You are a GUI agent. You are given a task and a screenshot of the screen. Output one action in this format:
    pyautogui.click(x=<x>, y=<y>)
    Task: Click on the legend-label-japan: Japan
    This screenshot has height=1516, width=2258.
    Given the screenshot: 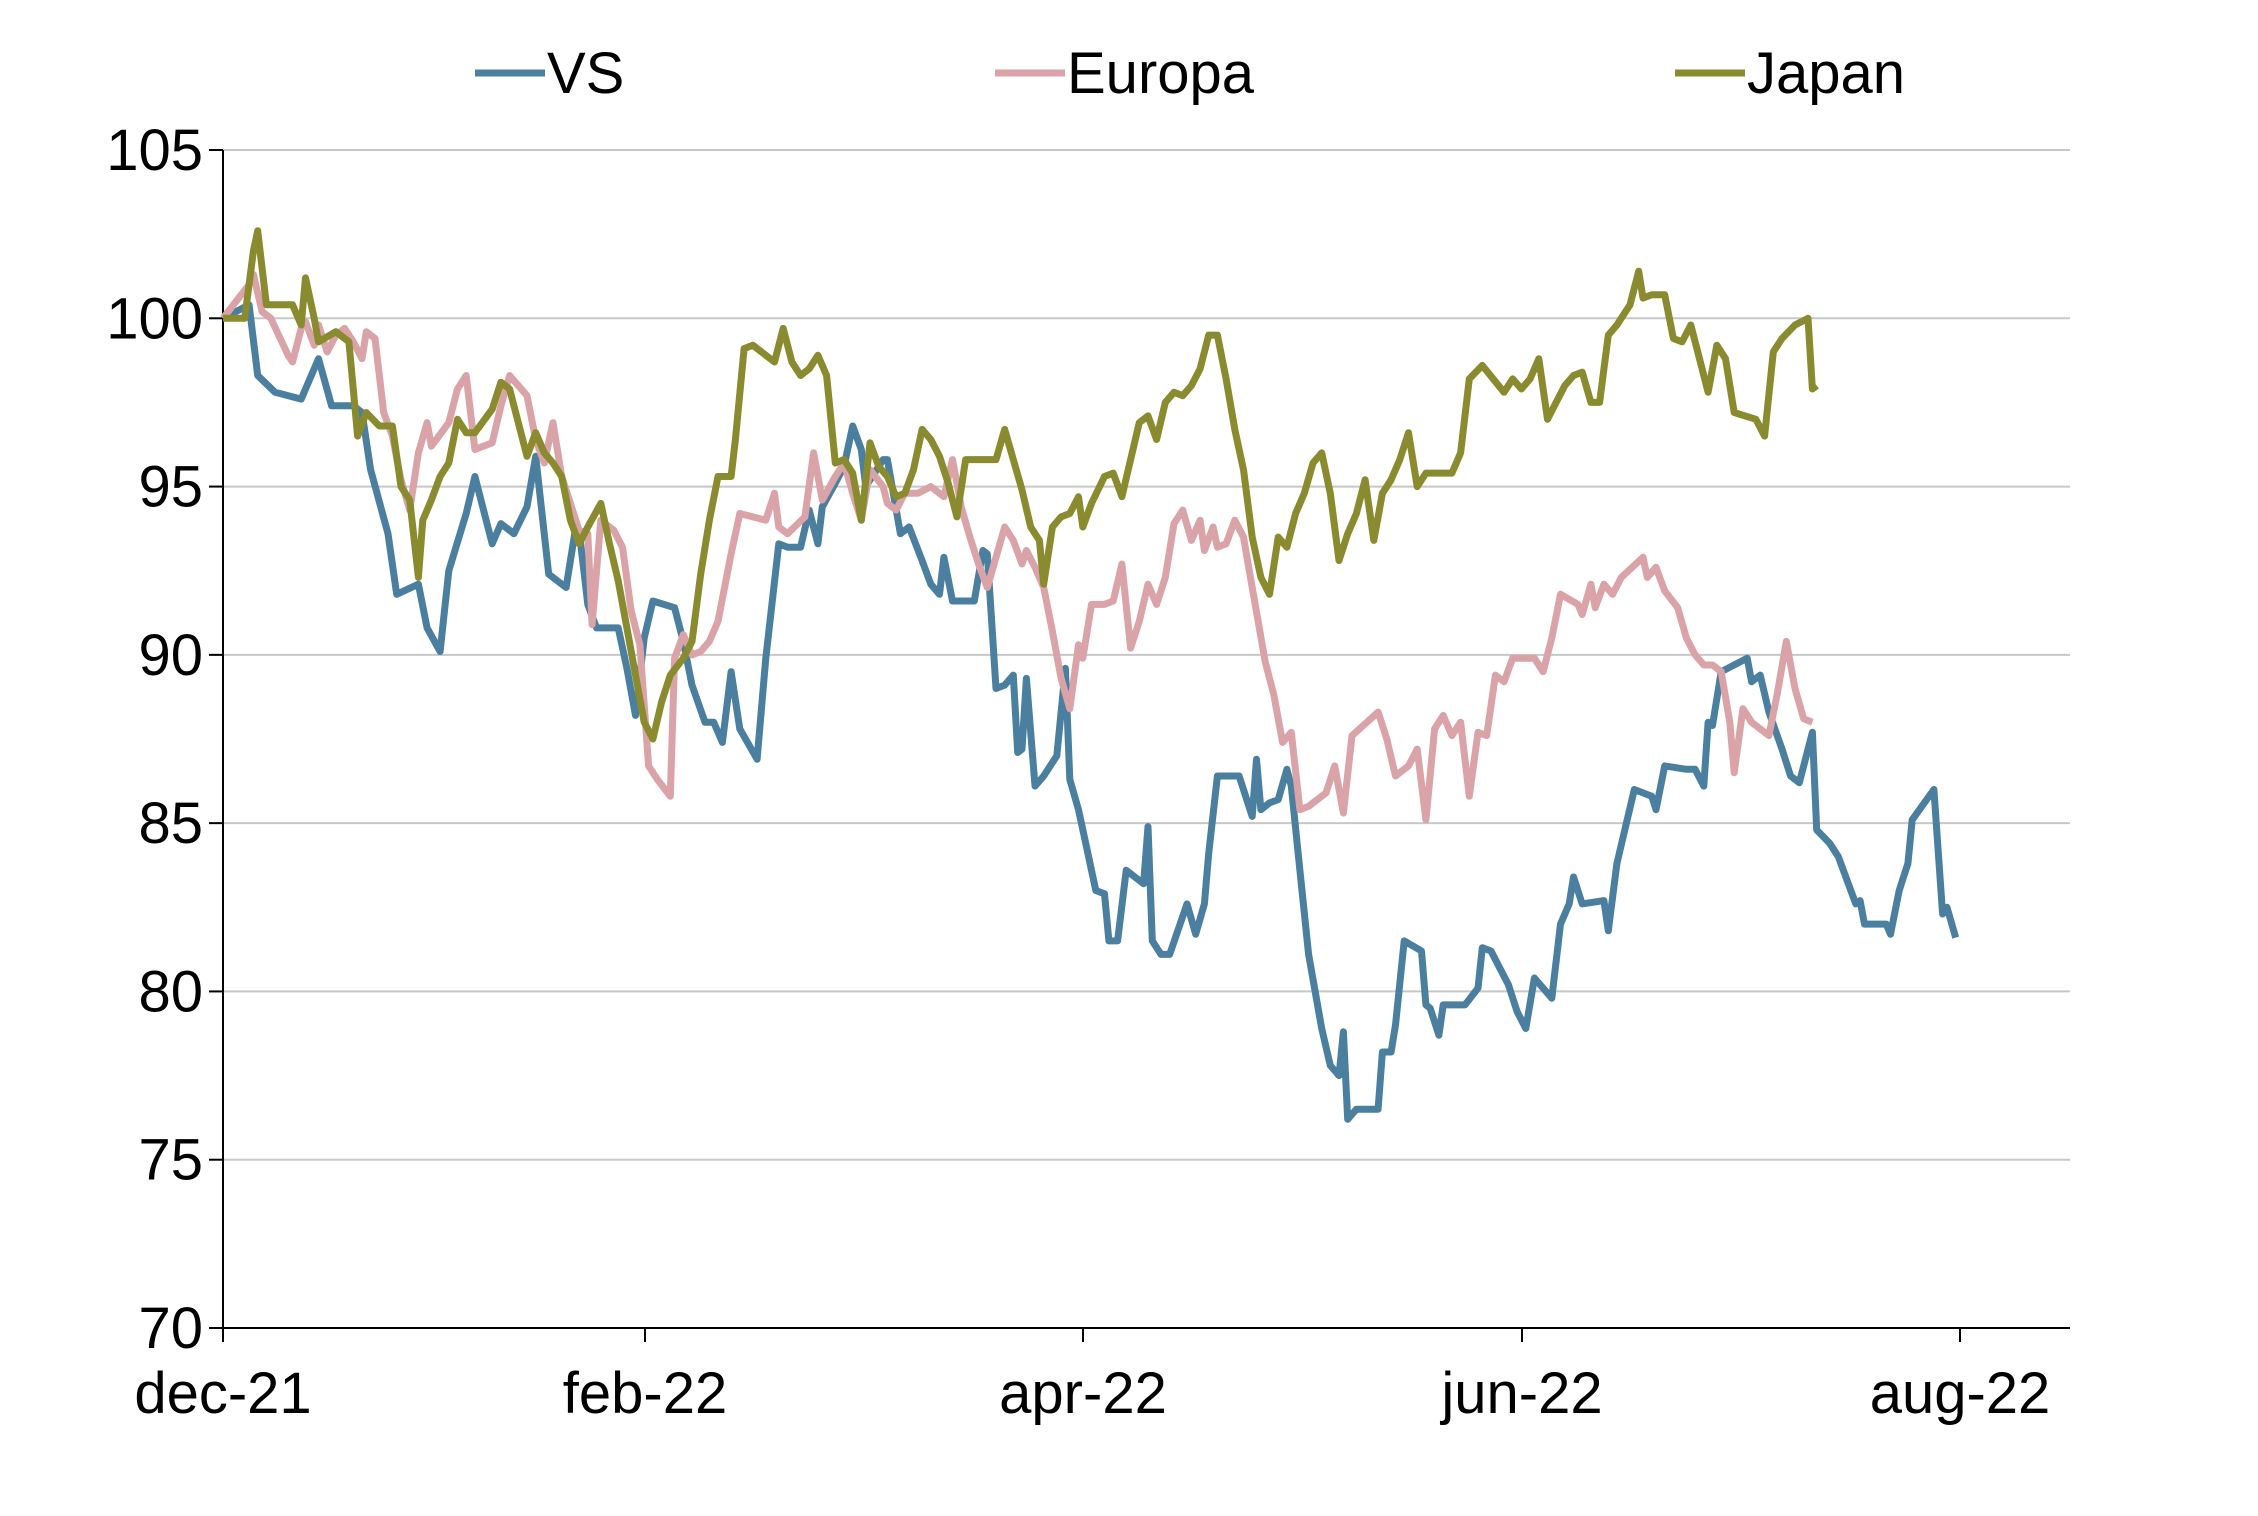 What is the action you would take?
    pyautogui.click(x=1826, y=73)
    